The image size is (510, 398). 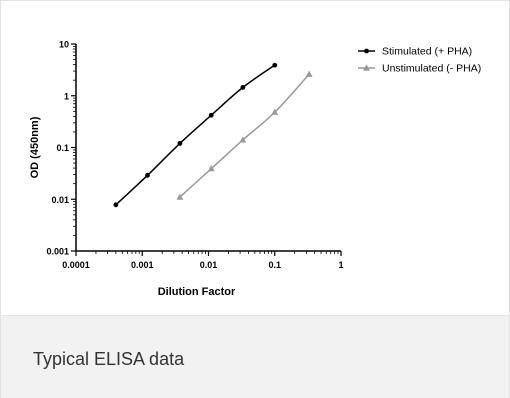 I want to click on y-tick-label: 0.1, so click(x=62, y=148).